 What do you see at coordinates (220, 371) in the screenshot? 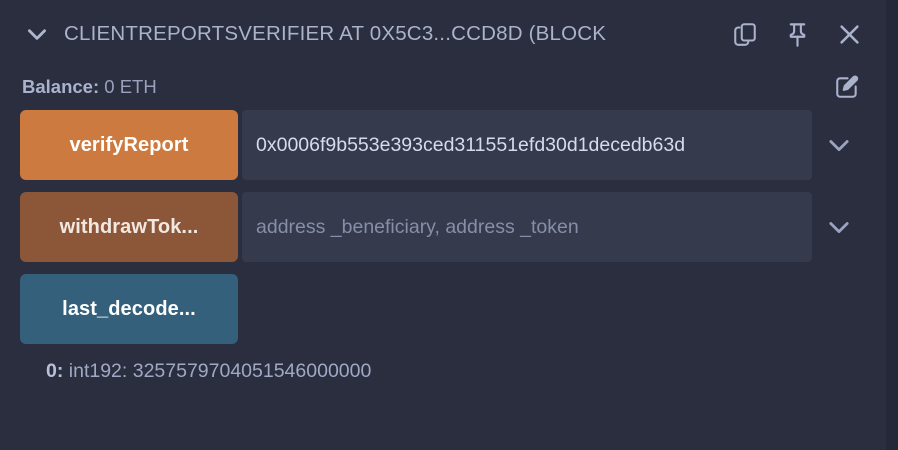
I see `result-value: int192: 3257579704051546000000` at bounding box center [220, 371].